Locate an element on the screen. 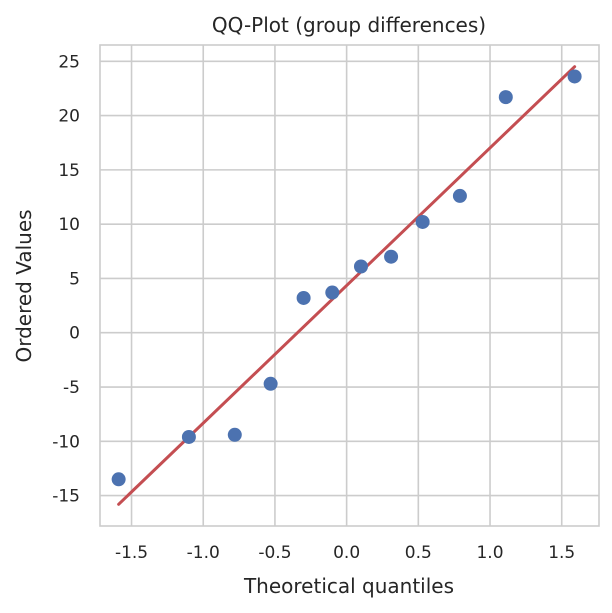 The height and width of the screenshot is (613, 612). y-tick-label: 5 is located at coordinates (74, 279).